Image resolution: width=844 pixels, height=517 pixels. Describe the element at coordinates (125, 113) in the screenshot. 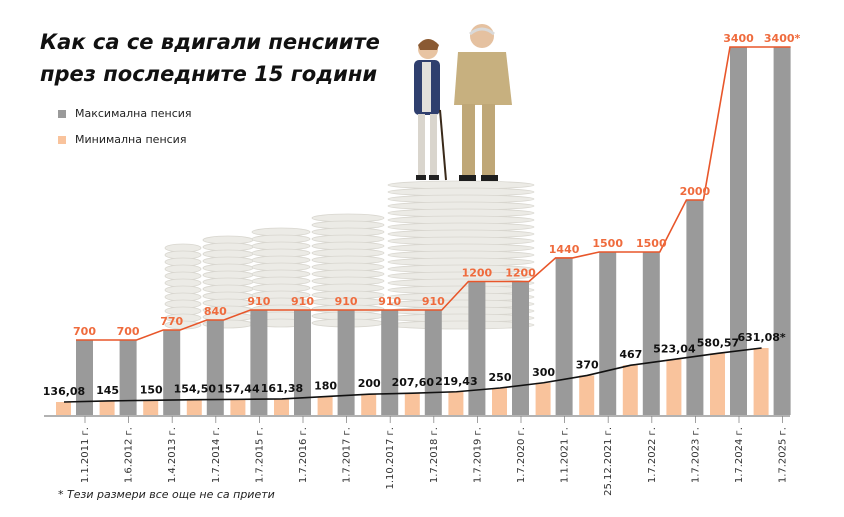

I see `legend-item-max: Максимална пенсия` at that location.